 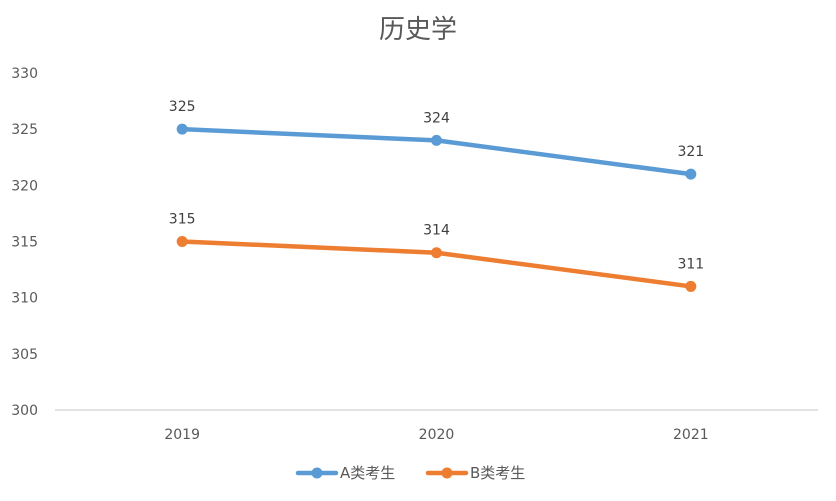 What do you see at coordinates (436, 118) in the screenshot?
I see `data-label: 324` at bounding box center [436, 118].